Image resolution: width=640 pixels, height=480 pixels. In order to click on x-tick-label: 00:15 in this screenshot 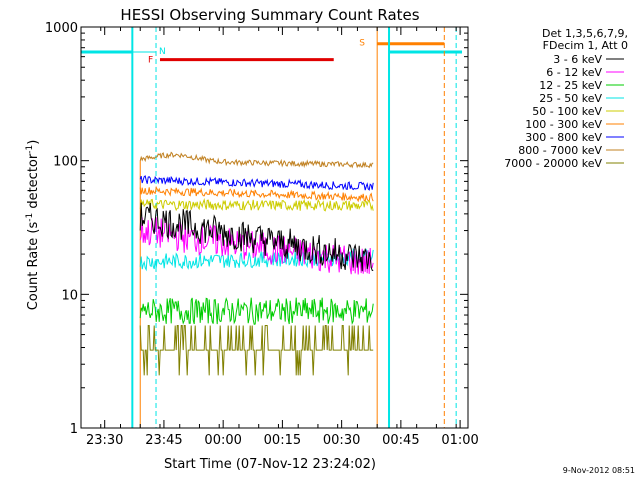, I will do `click(282, 440)`.